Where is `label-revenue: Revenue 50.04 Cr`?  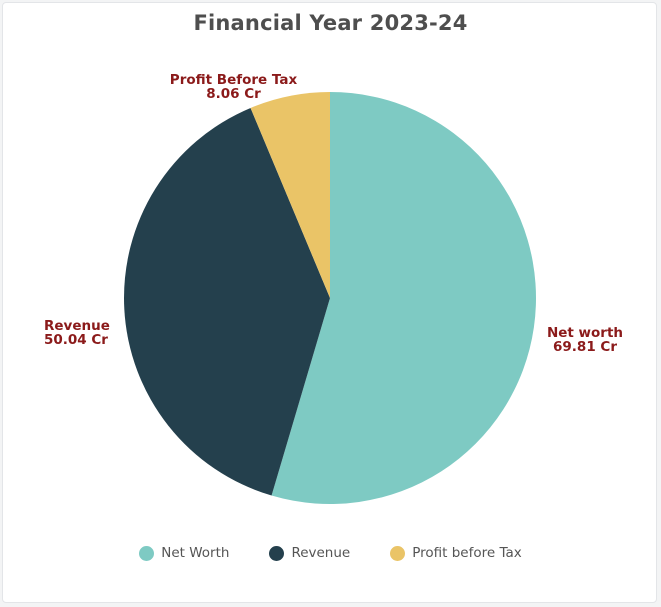
label-revenue: Revenue 50.04 Cr is located at coordinates (77, 333).